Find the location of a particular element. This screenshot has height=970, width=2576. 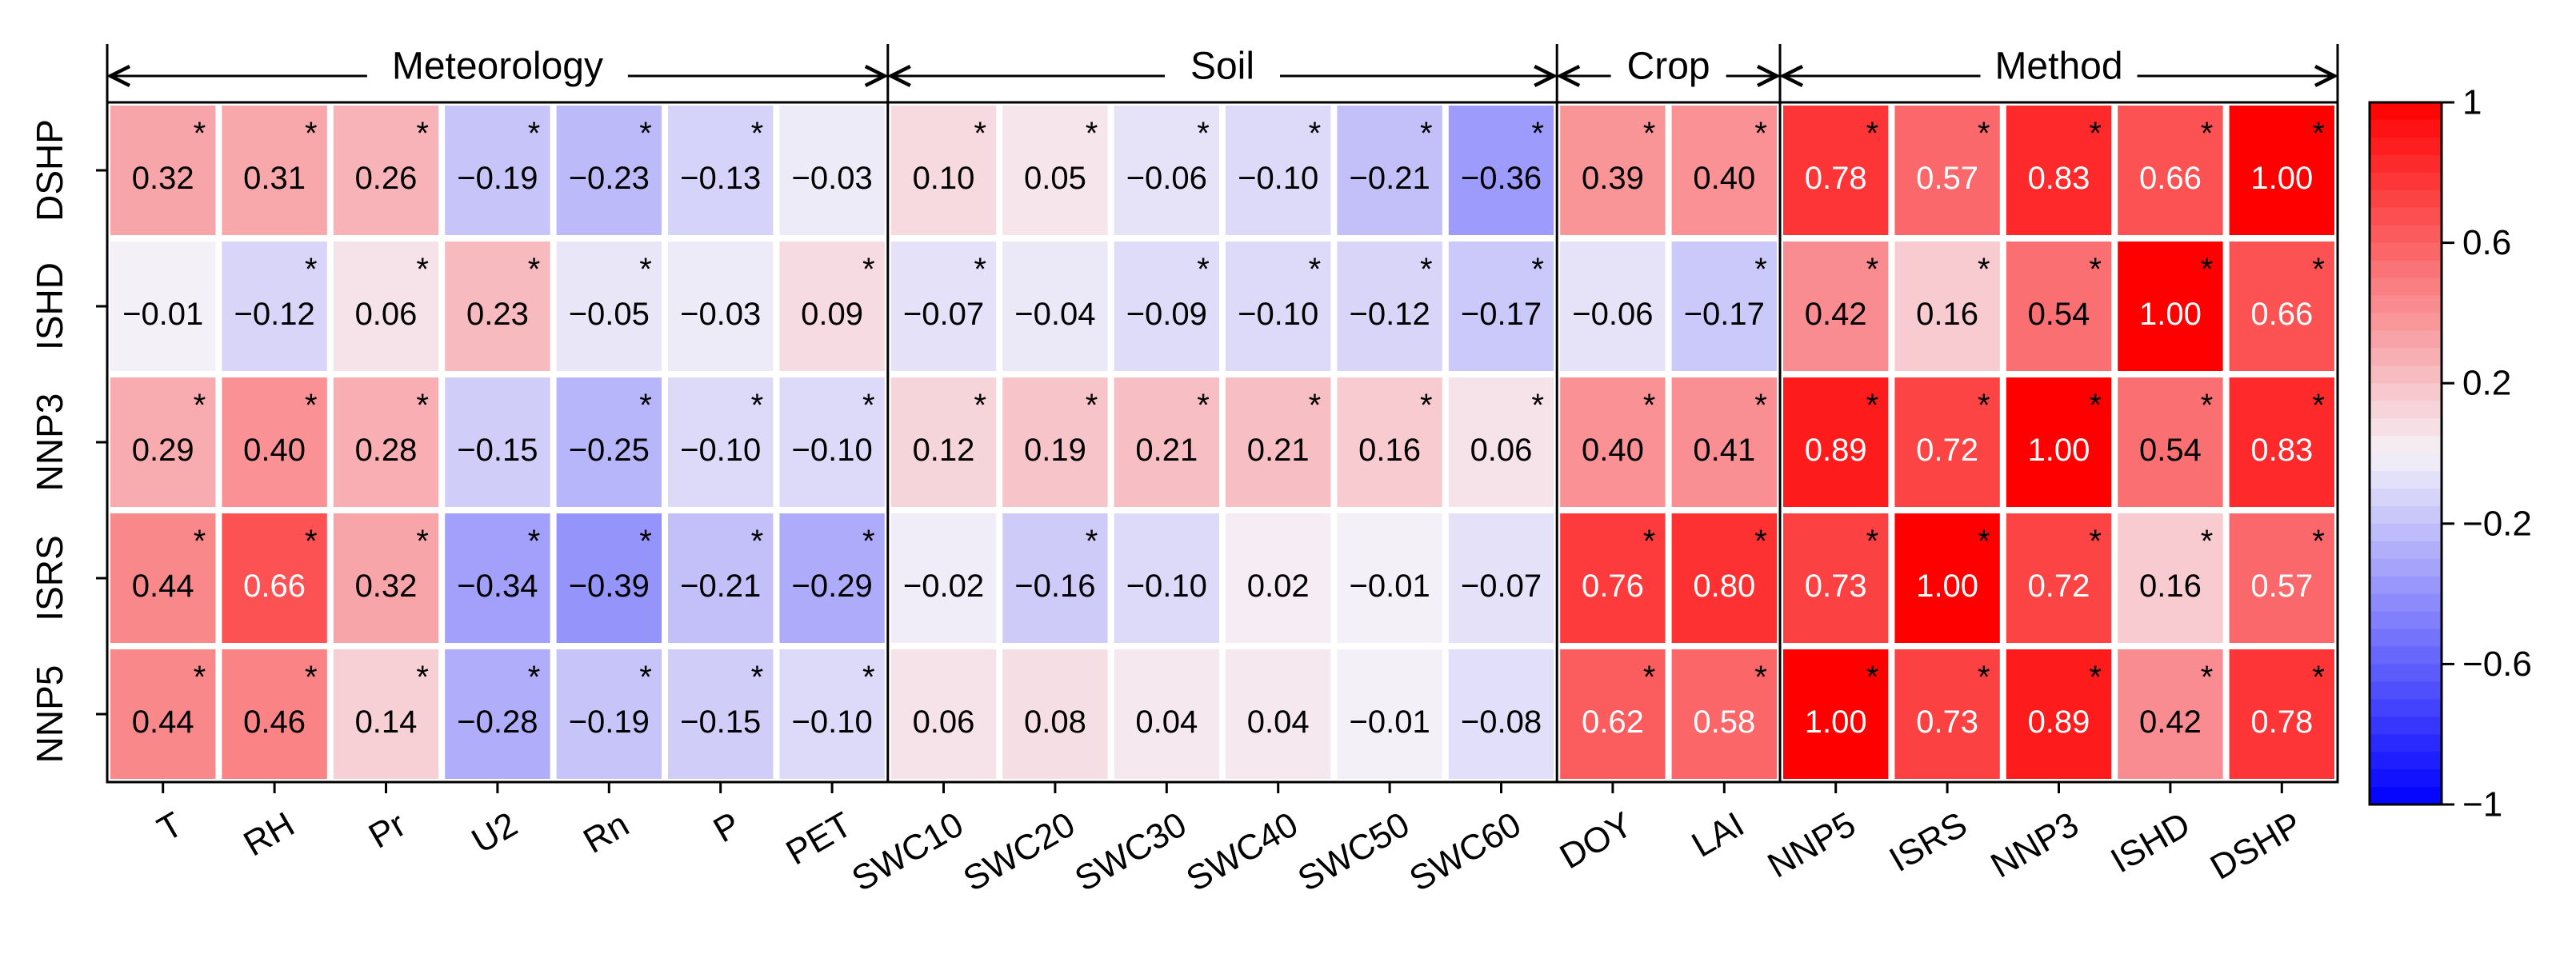

cell-value-label: 0.78 is located at coordinates (1836, 178).